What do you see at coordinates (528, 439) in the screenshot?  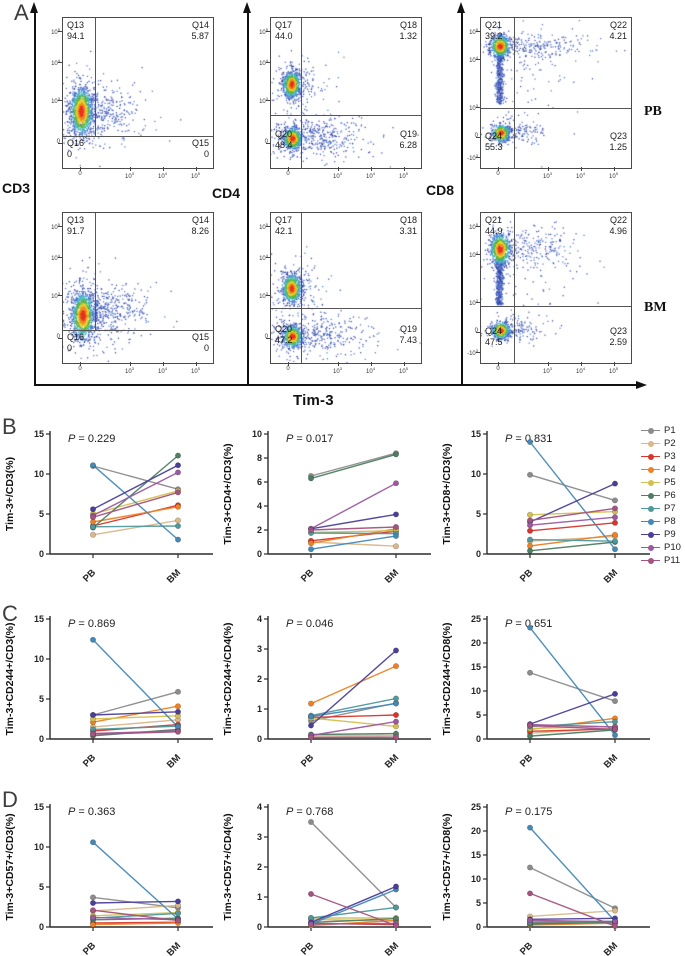 I see `p-value-label: P = 0.831` at bounding box center [528, 439].